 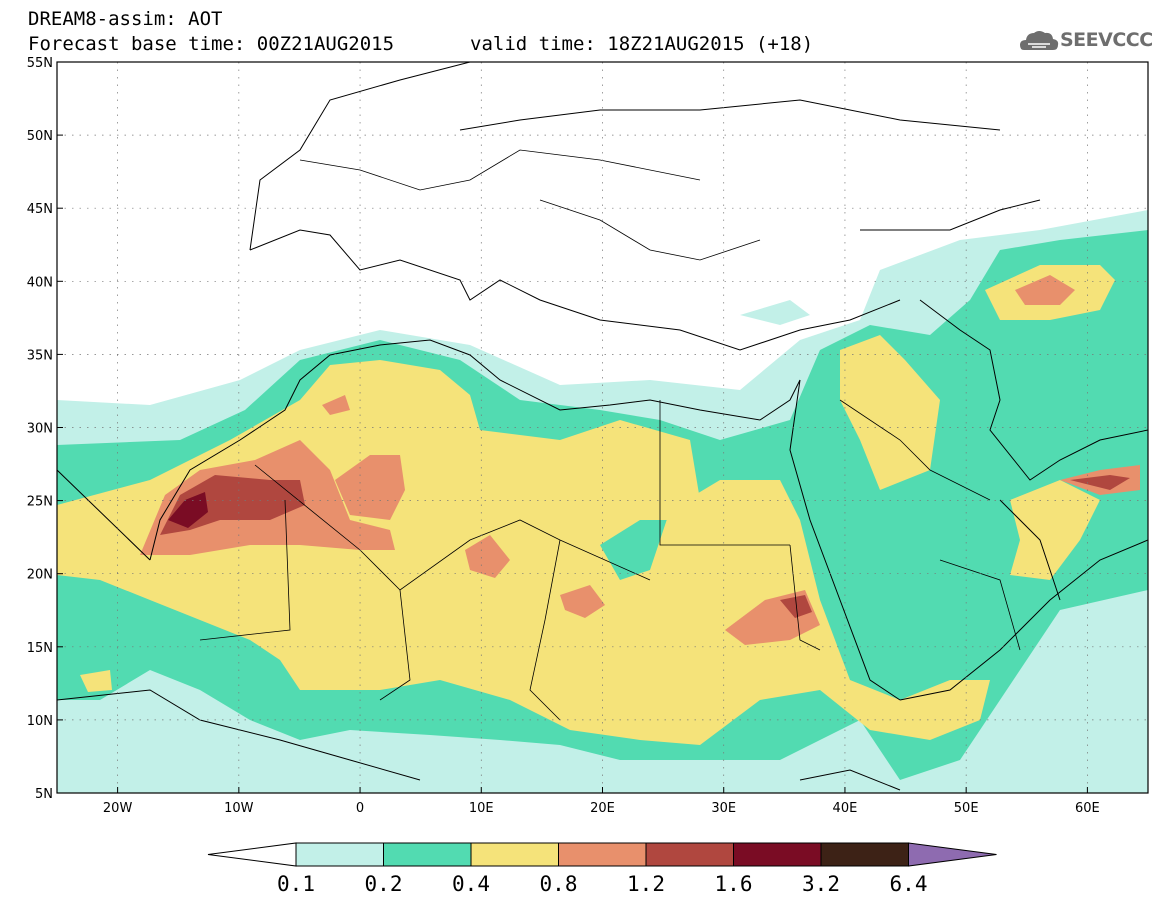 I want to click on colorbar-label: 1.6, so click(x=733, y=884).